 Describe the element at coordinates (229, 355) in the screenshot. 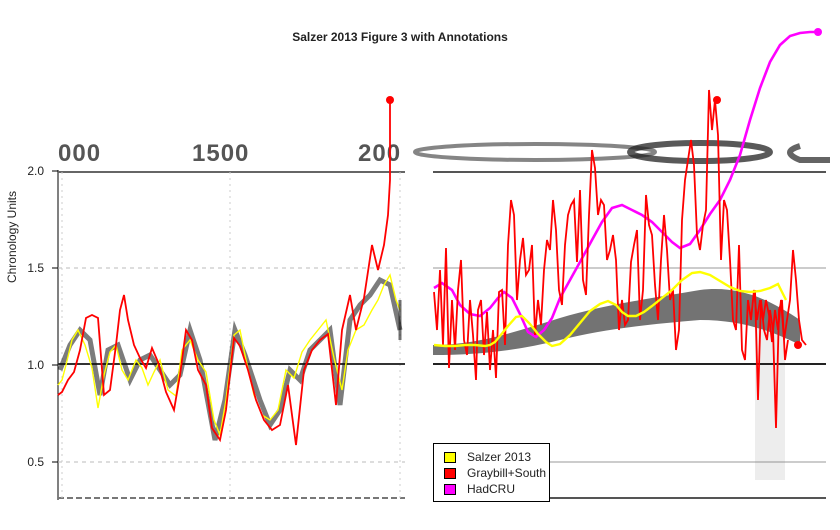

I see `left-series-salzer` at that location.